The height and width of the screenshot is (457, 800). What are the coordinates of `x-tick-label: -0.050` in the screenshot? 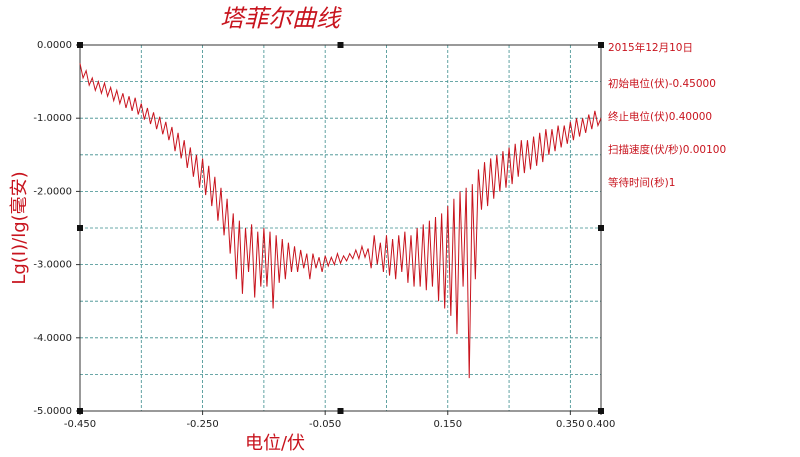 It's located at (325, 424).